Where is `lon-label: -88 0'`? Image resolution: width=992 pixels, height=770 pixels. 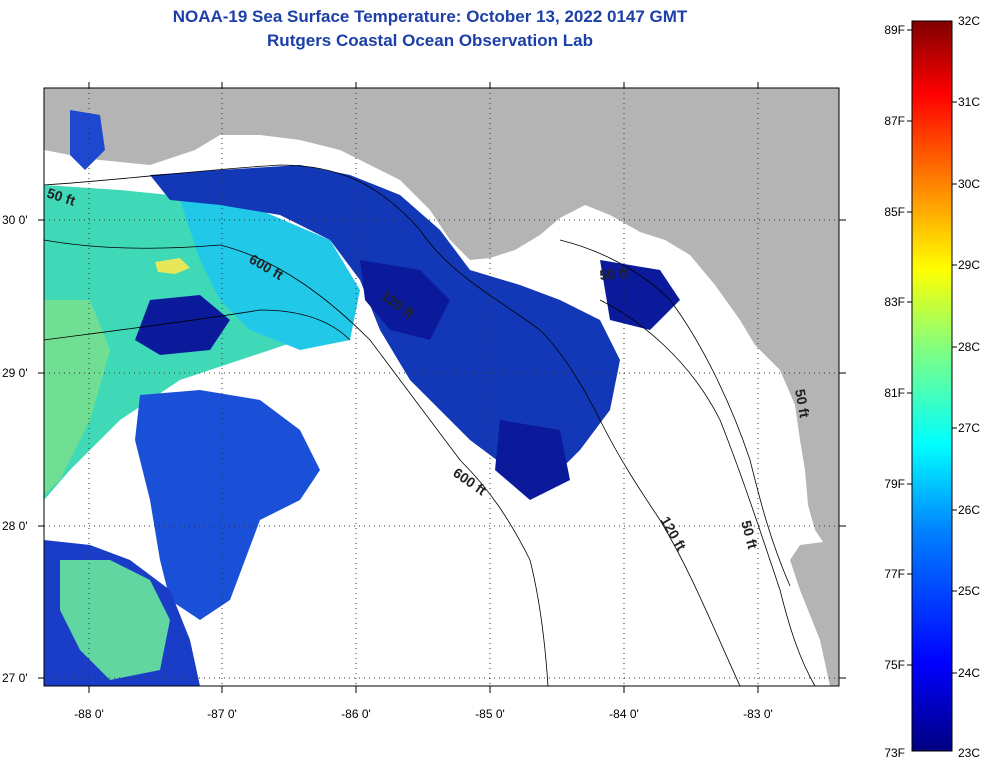
lon-label: -88 0' is located at coordinates (89, 714).